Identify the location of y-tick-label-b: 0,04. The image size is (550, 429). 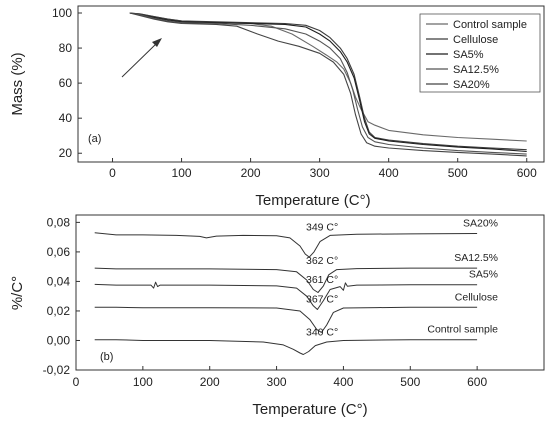
(59, 281).